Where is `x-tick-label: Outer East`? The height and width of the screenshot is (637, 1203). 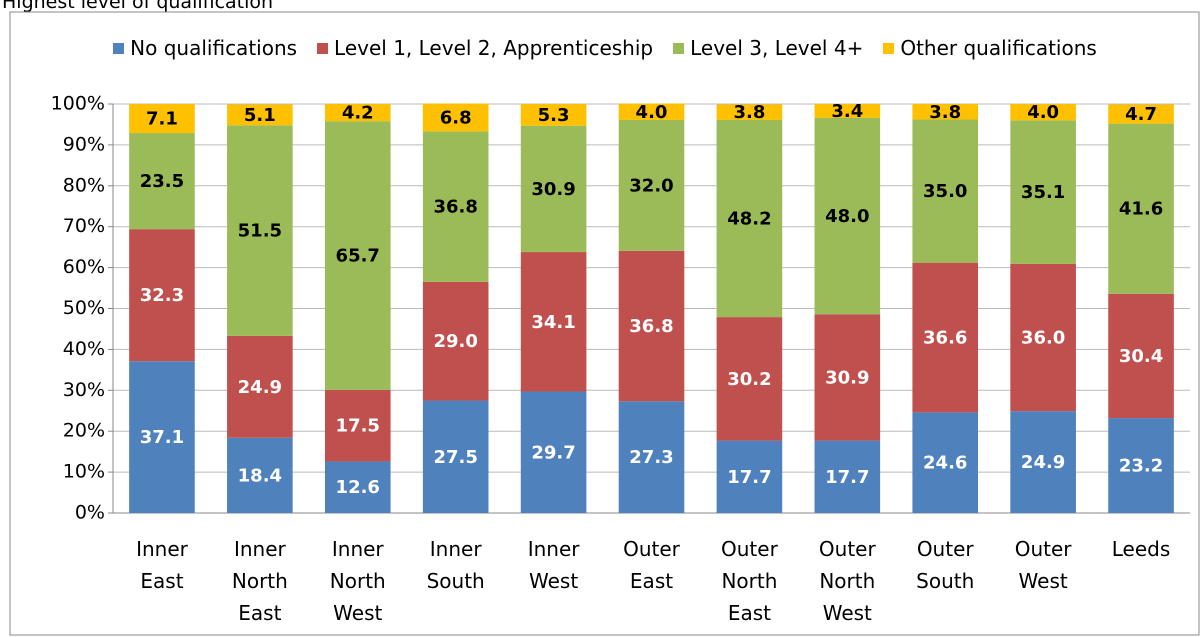
x-tick-label: Outer East is located at coordinates (651, 565).